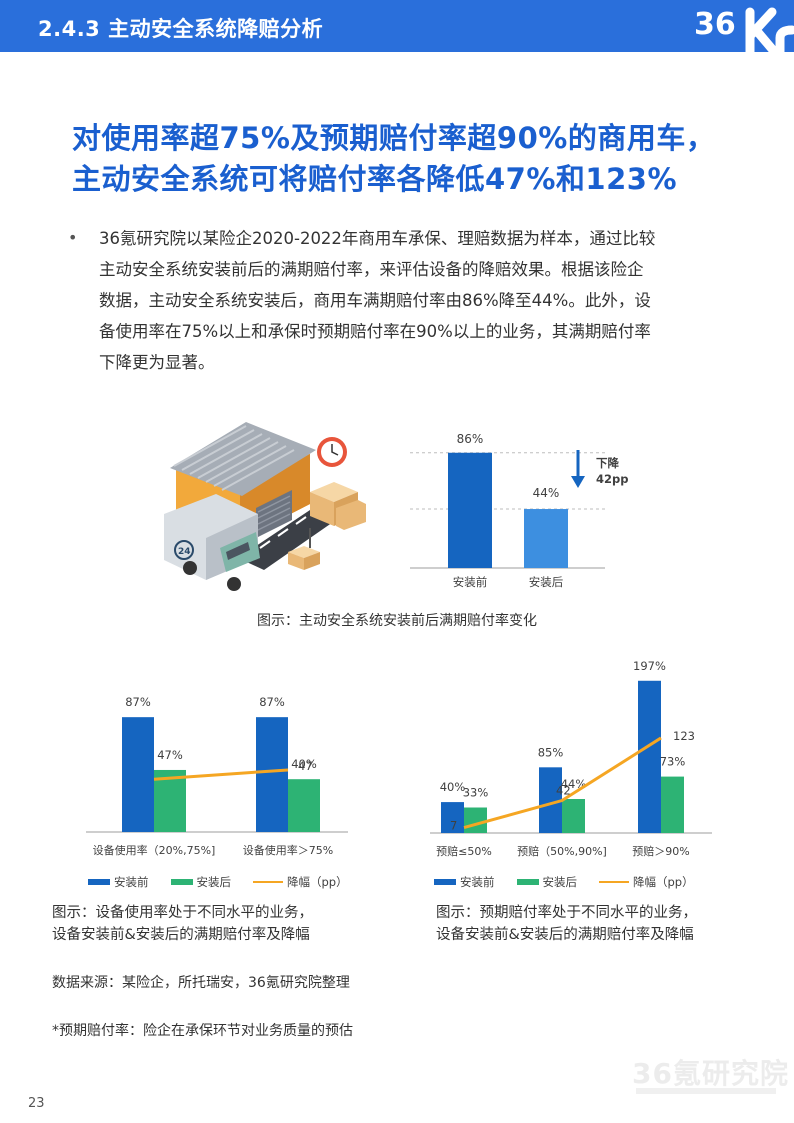 The width and height of the screenshot is (794, 1123). Describe the element at coordinates (181, 29) in the screenshot. I see `section-title: 2.4.3 主动安全系统降赔分析` at that location.